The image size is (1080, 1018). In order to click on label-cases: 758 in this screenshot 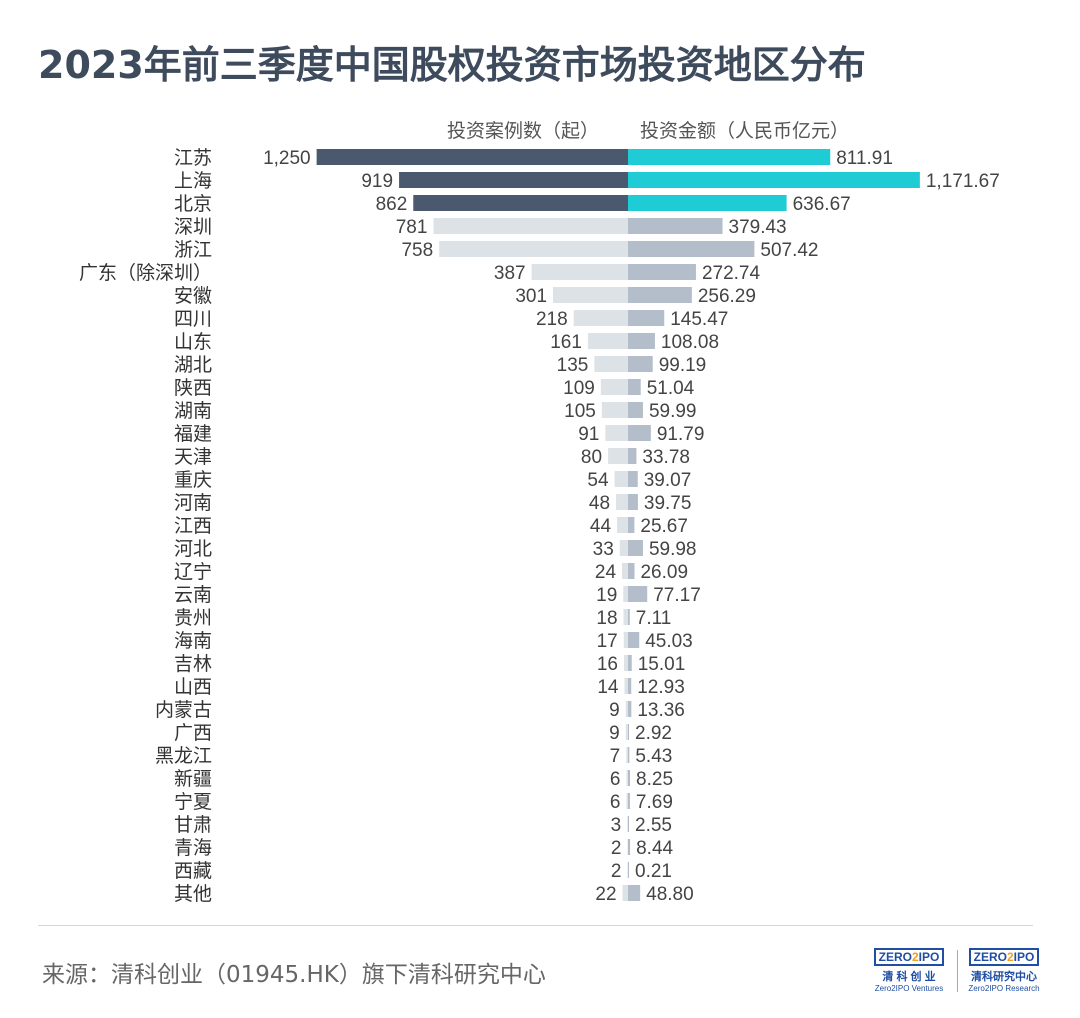, I will do `click(417, 250)`.